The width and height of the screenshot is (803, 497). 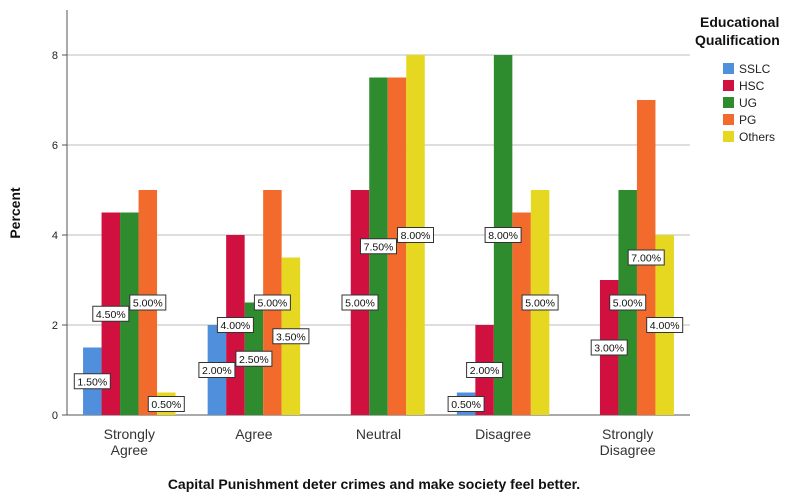 I want to click on data-label: 3.00%, so click(x=609, y=347).